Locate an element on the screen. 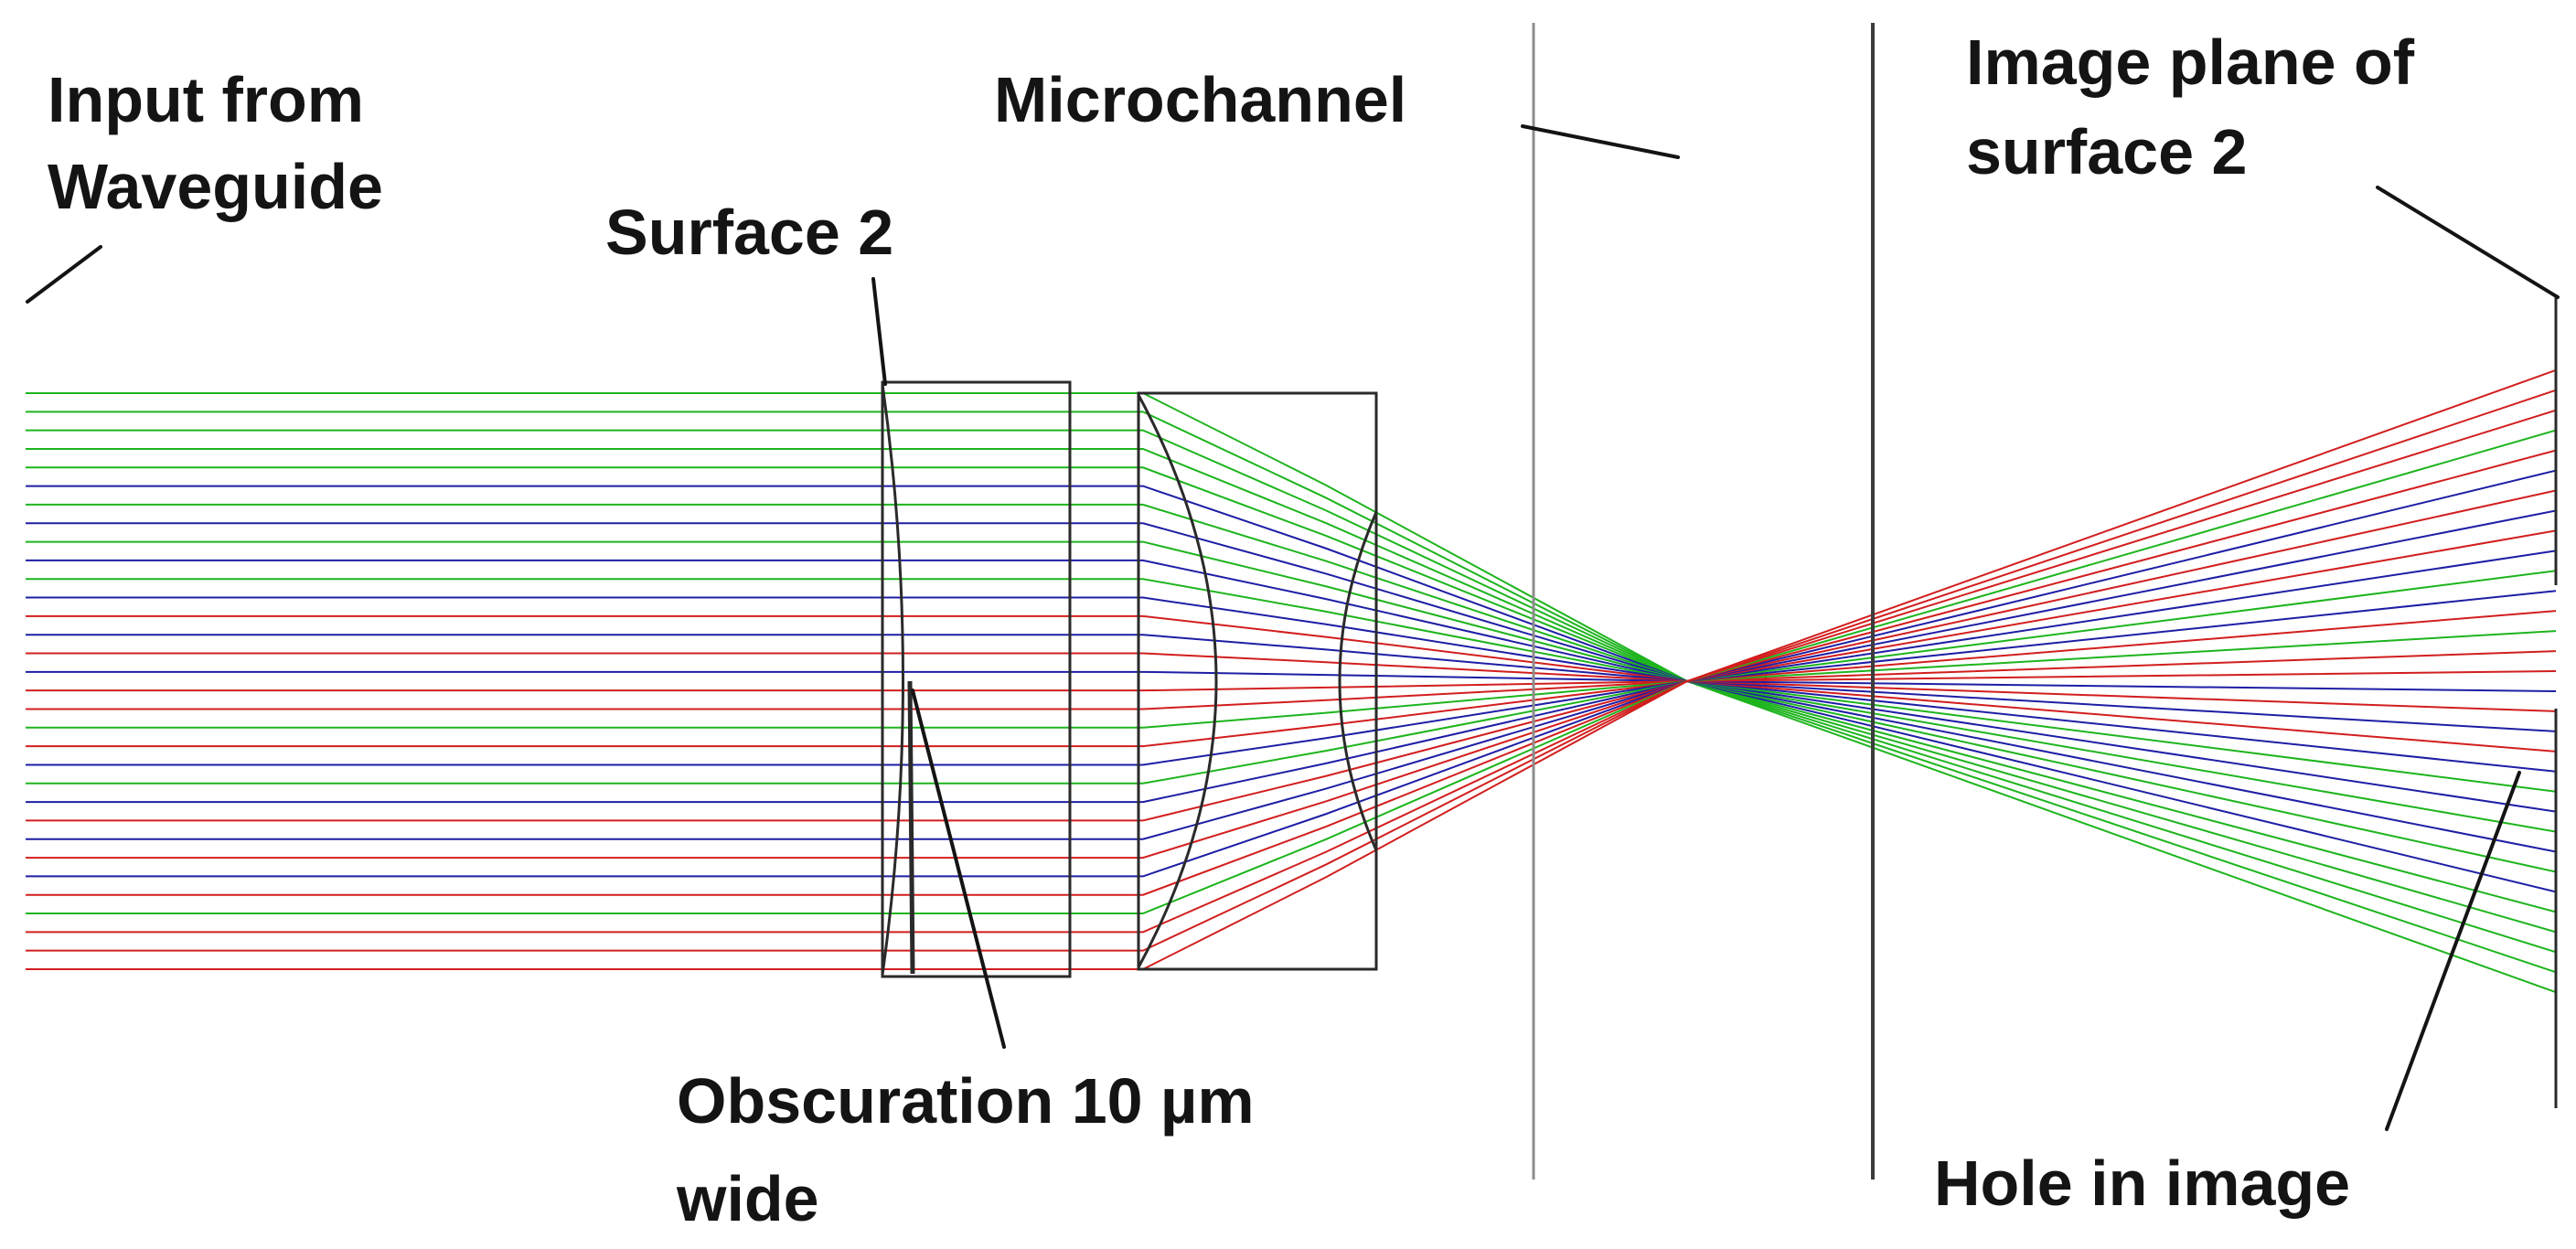 Image resolution: width=2576 pixels, height=1249 pixels. ray-green is located at coordinates (1291, 680).